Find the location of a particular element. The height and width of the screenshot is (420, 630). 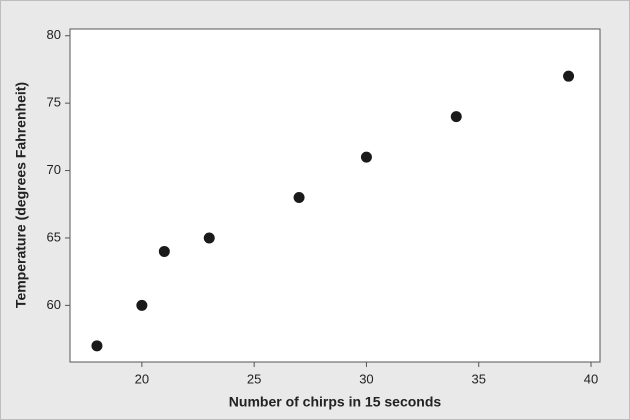

x-tick-label: 40 is located at coordinates (591, 378).